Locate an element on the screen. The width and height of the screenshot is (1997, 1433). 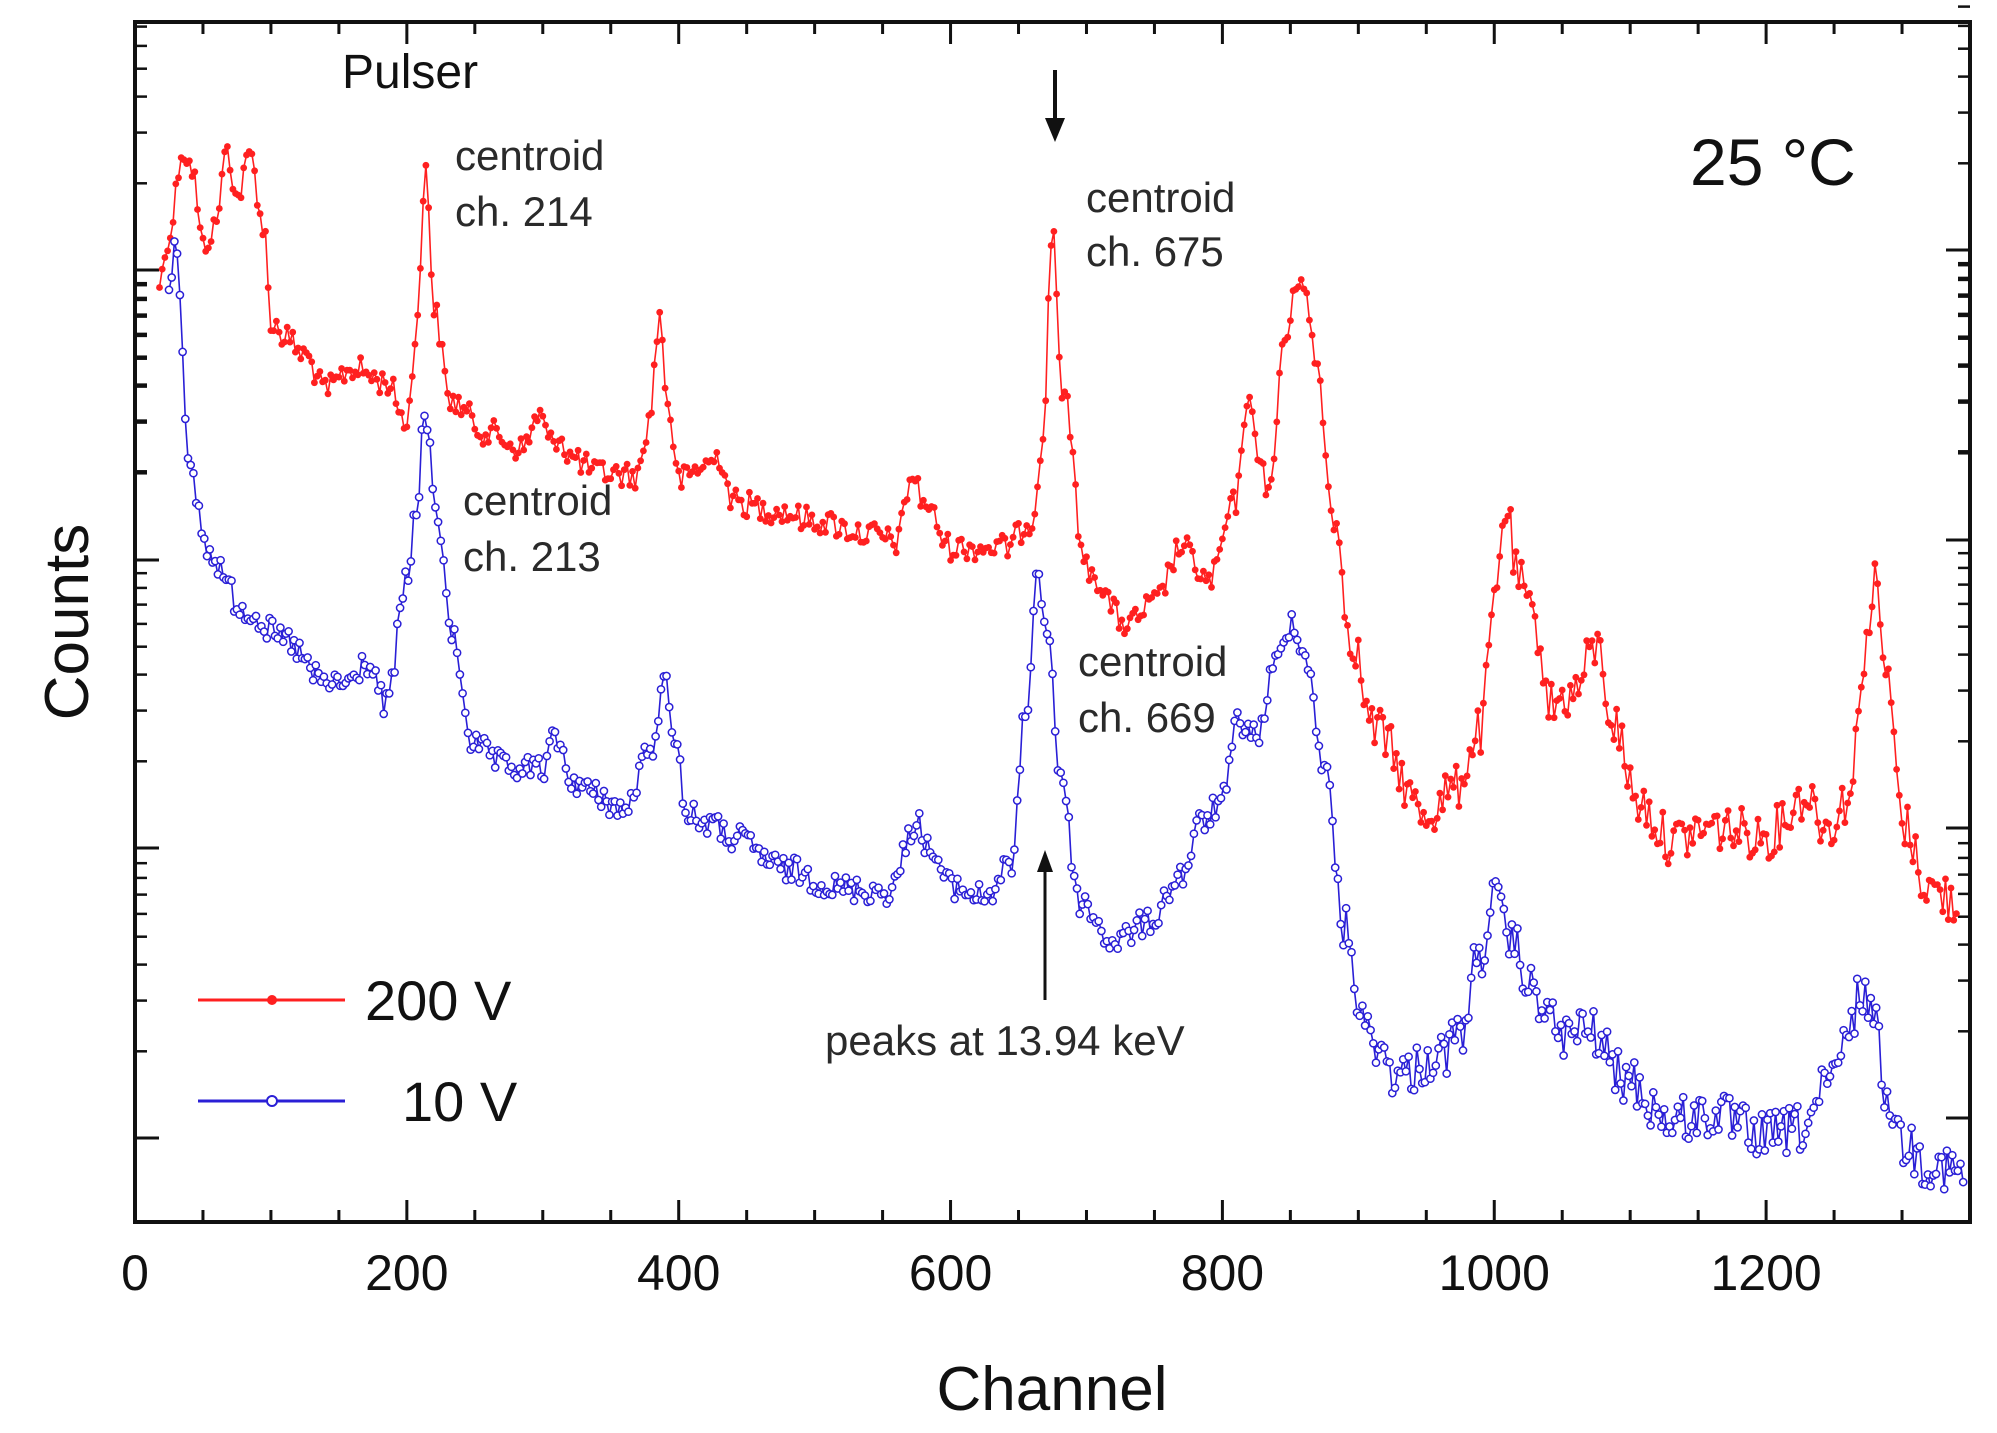
blue-centroid-2-channel: ch. 669 is located at coordinates (1147, 717).